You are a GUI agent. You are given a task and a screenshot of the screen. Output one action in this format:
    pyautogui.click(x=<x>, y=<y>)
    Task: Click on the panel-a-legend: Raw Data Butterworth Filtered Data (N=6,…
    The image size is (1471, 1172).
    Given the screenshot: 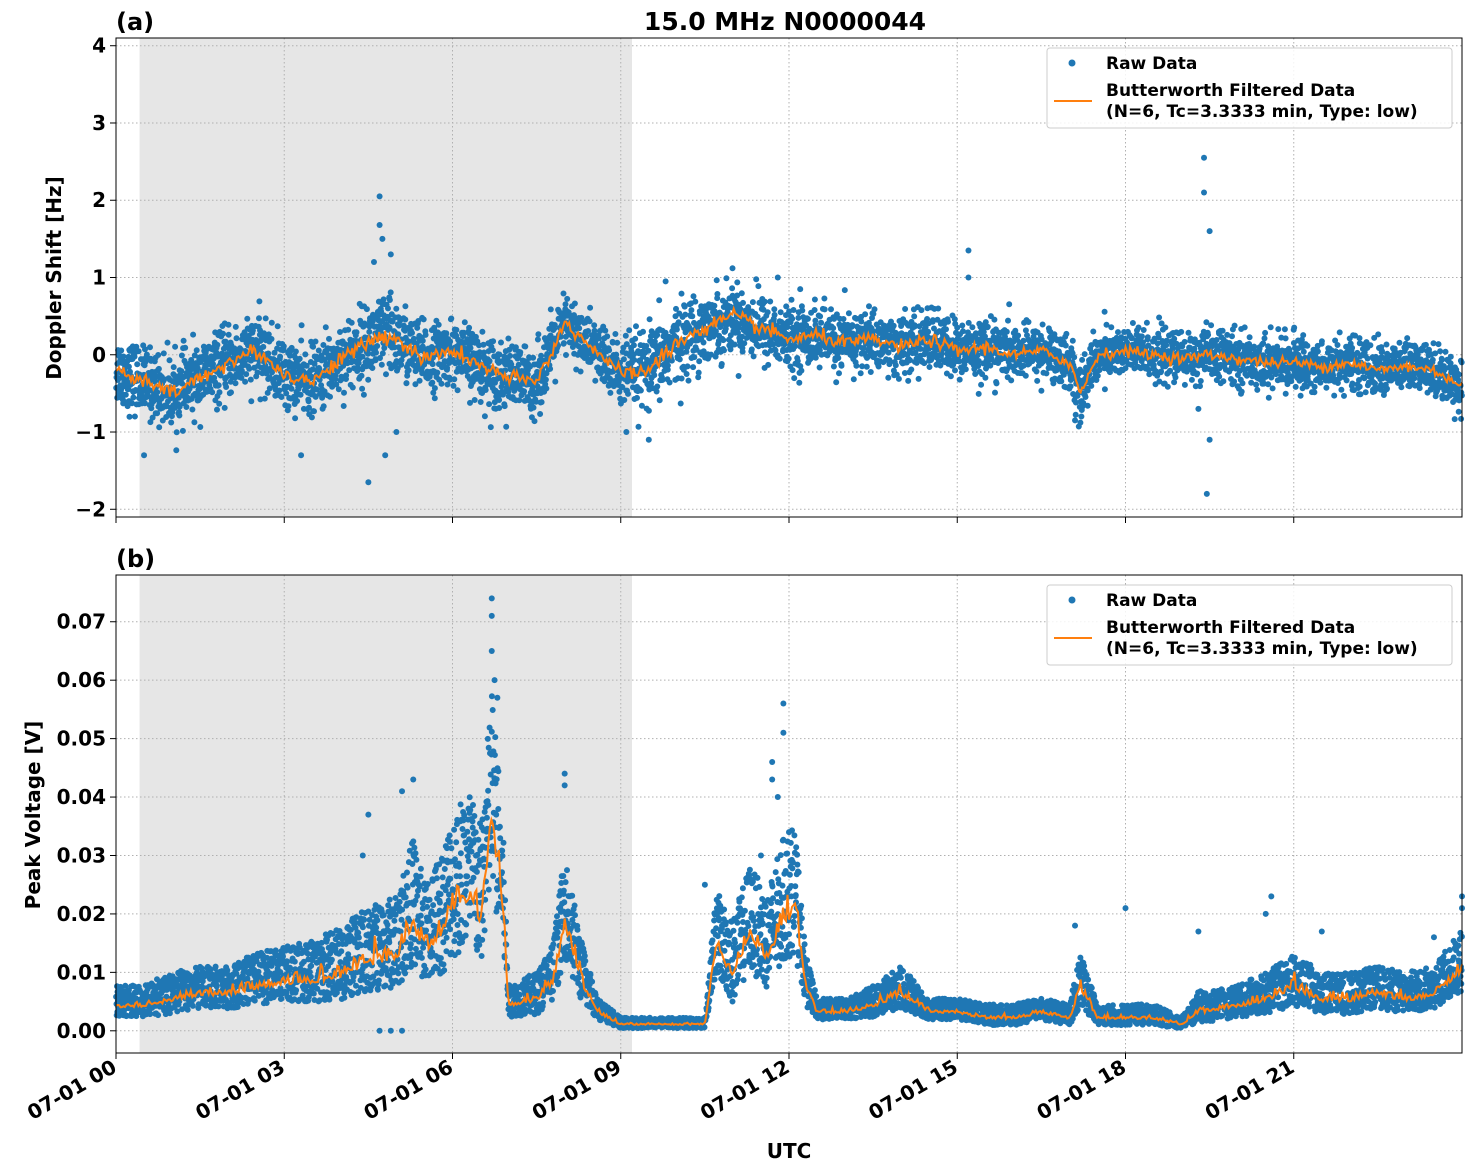 What is the action you would take?
    pyautogui.click(x=1249, y=88)
    